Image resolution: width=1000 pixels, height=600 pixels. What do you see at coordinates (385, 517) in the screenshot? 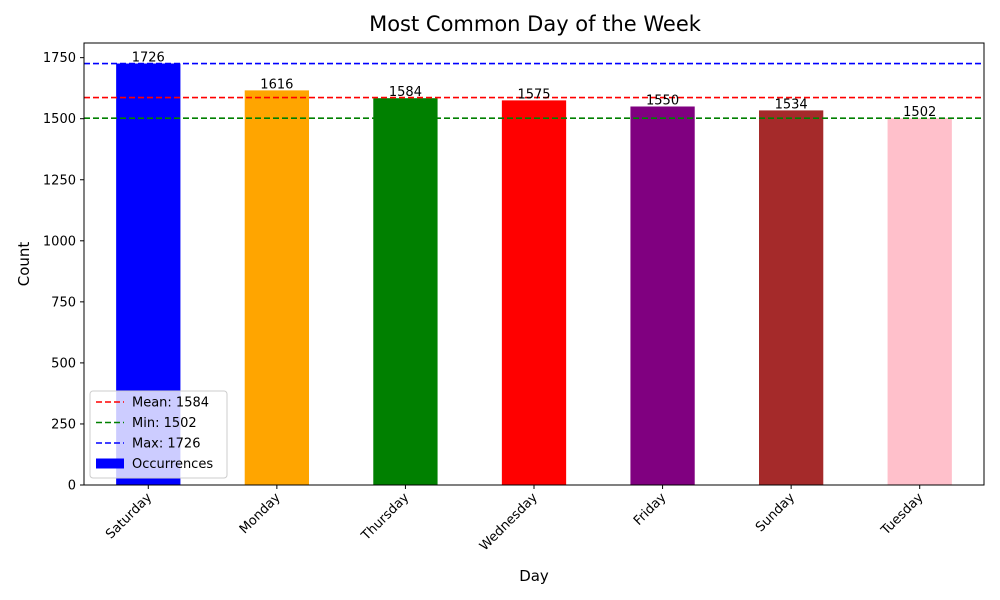
I see `x-tick-label-thursday: Thursday` at bounding box center [385, 517].